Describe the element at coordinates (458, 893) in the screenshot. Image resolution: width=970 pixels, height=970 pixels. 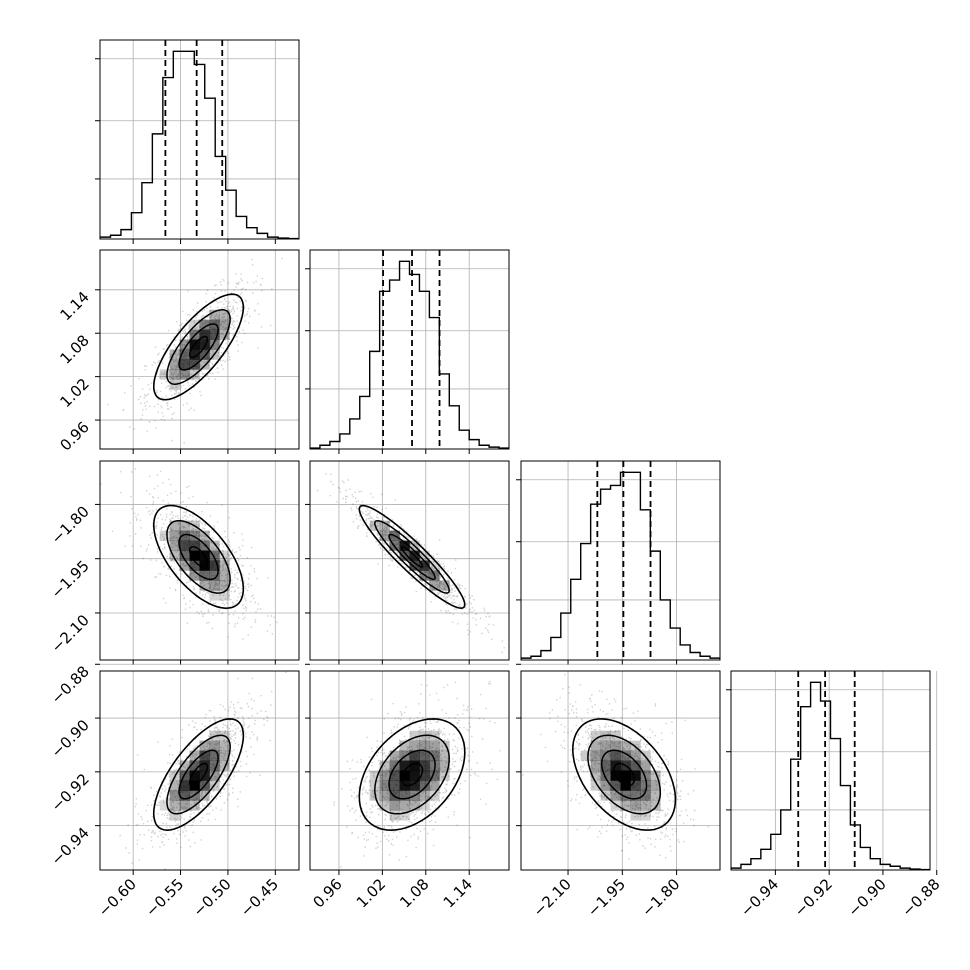
I see `x-tick-label: 1.14` at that location.